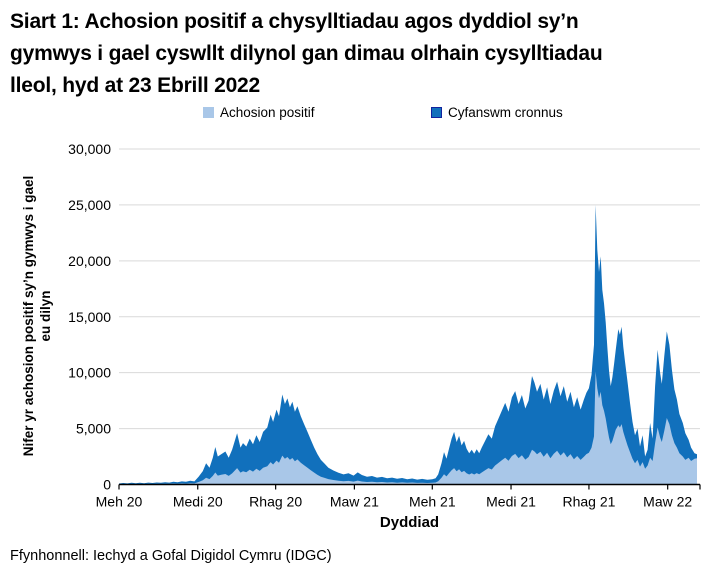  Describe the element at coordinates (511, 502) in the screenshot. I see `x-tick-label: Medi 21` at that location.